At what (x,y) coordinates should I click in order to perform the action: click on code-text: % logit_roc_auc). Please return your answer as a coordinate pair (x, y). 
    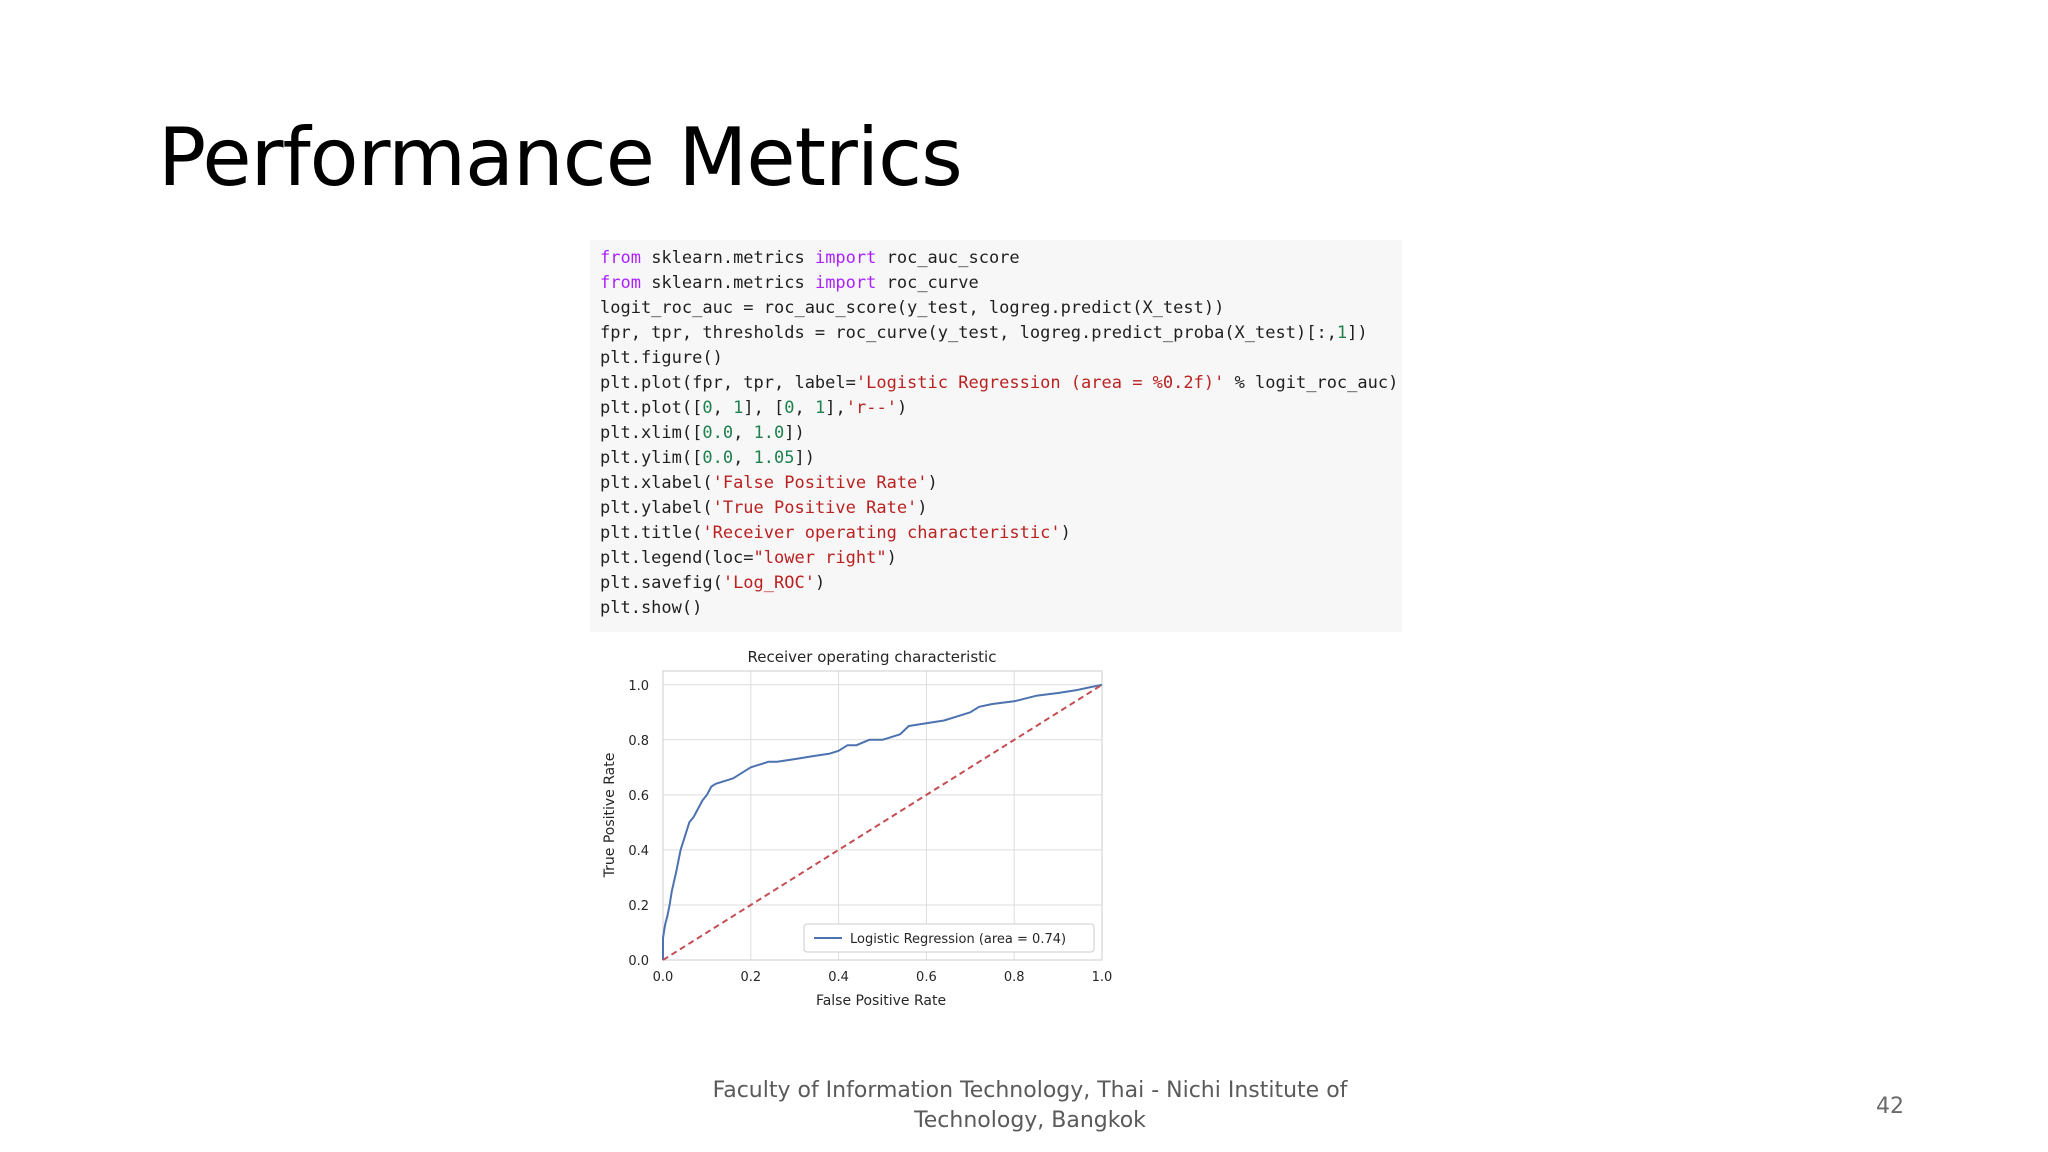
    Looking at the image, I should click on (1311, 383).